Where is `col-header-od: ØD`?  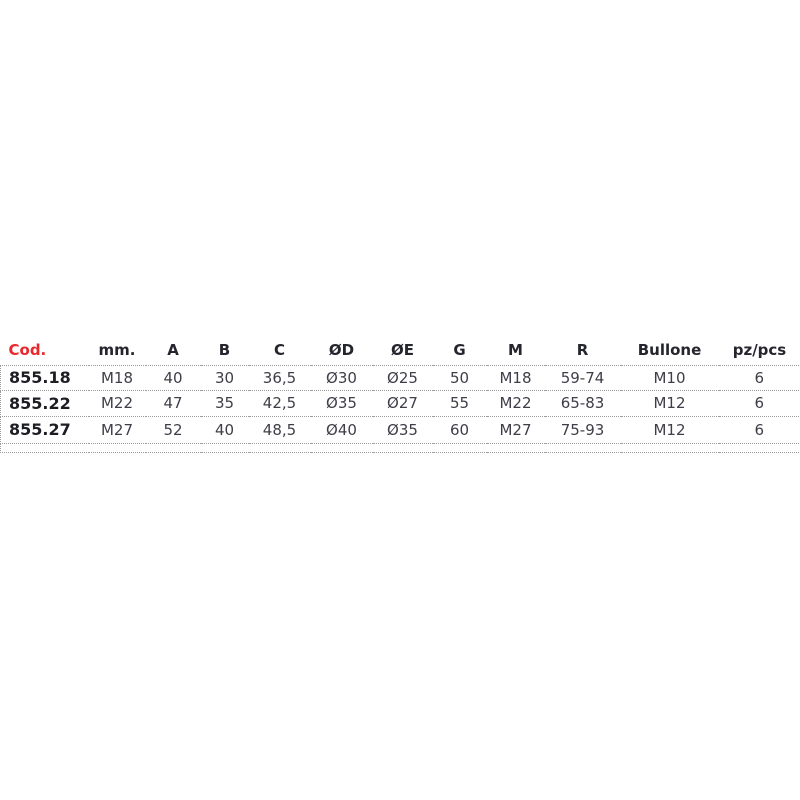
col-header-od: ØD is located at coordinates (341, 351).